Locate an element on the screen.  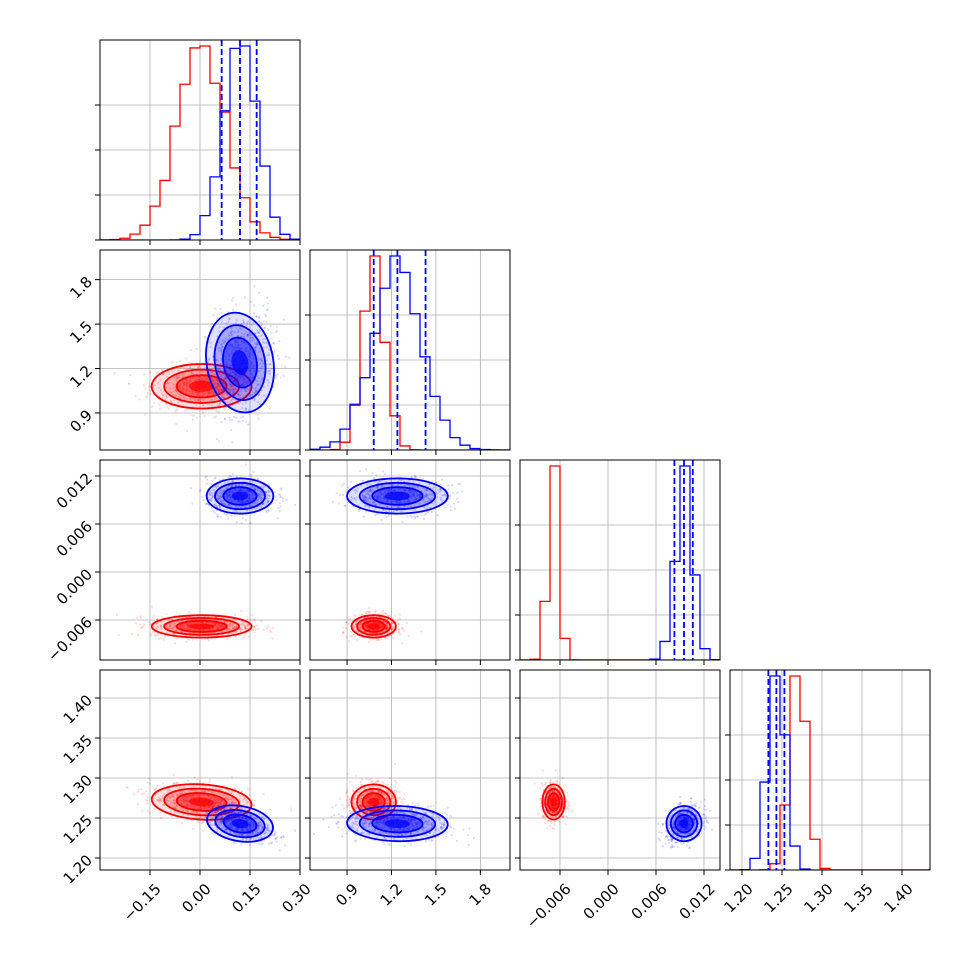
y-tick-label: 1.2 is located at coordinates (81, 377).